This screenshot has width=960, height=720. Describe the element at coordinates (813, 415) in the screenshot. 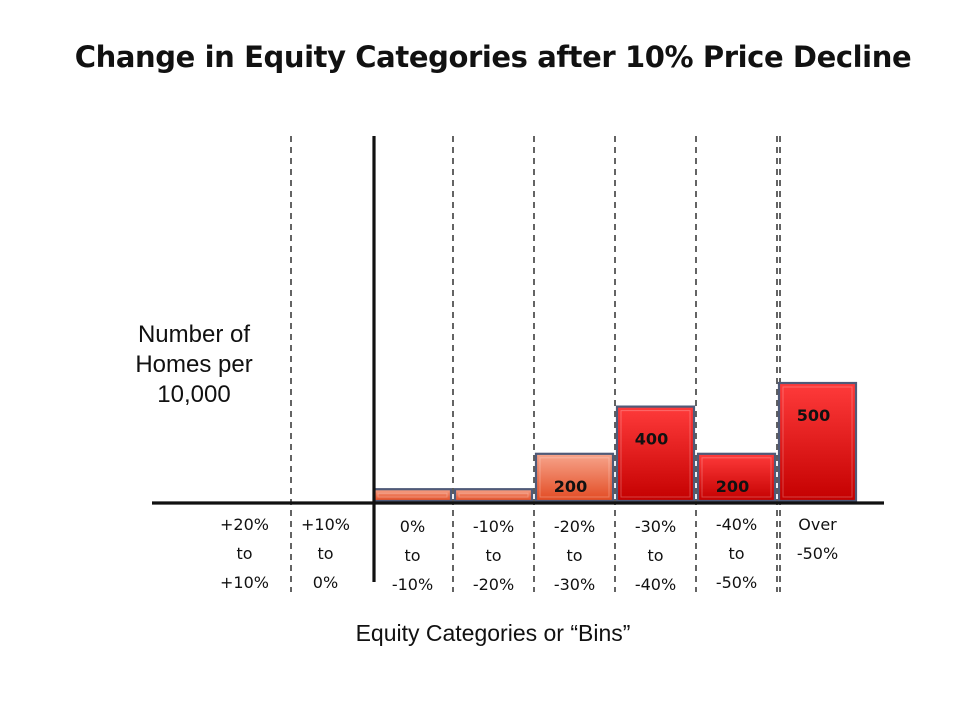

I see `bar-value-label: 500` at that location.